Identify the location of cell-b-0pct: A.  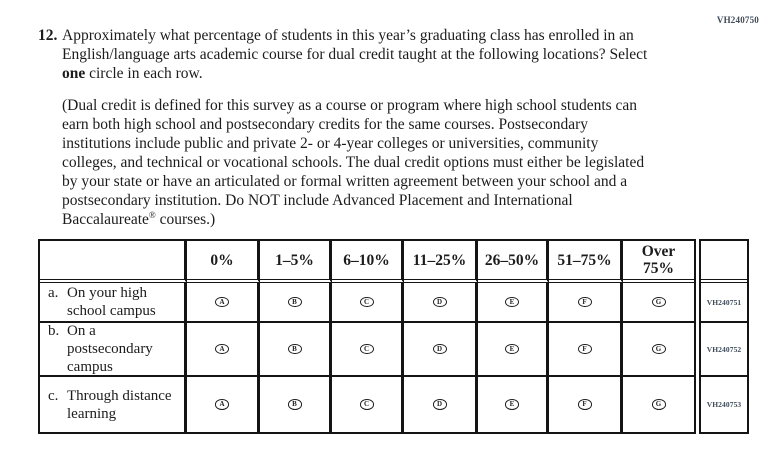
(223, 350).